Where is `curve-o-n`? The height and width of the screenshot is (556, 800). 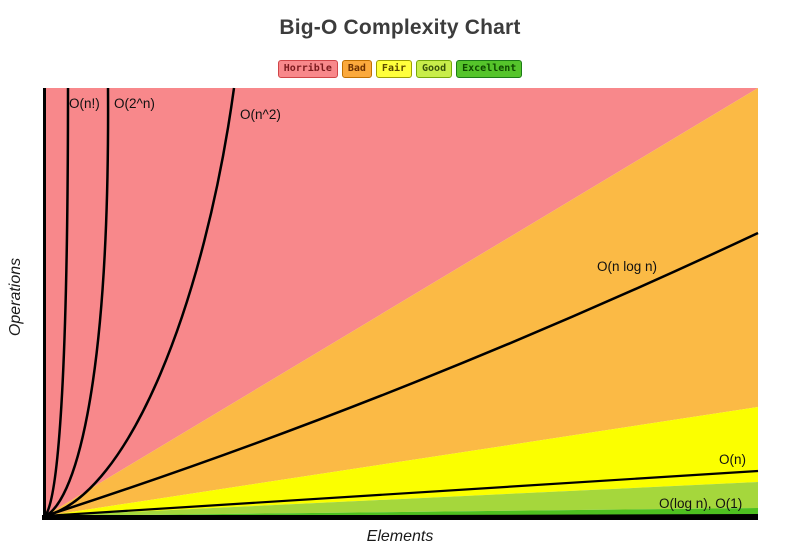
curve-o-n is located at coordinates (401, 493).